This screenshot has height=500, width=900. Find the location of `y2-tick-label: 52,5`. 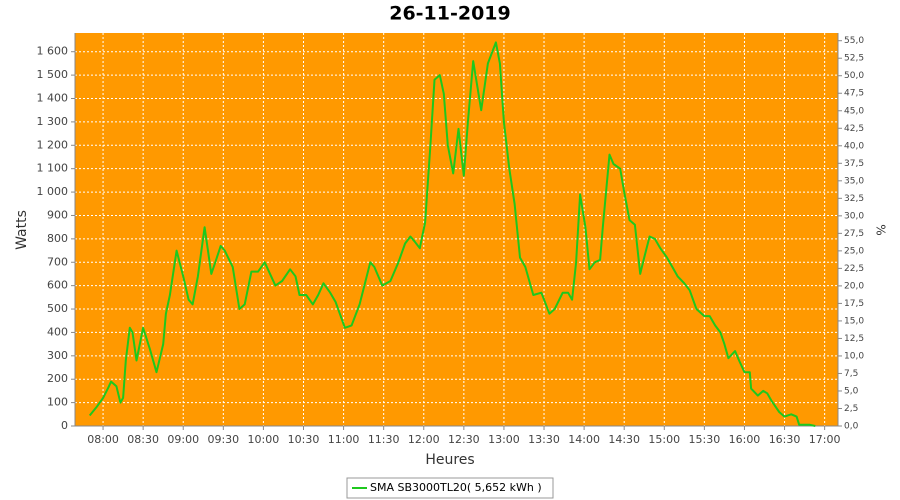

y2-tick-label: 52,5 is located at coordinates (854, 59).